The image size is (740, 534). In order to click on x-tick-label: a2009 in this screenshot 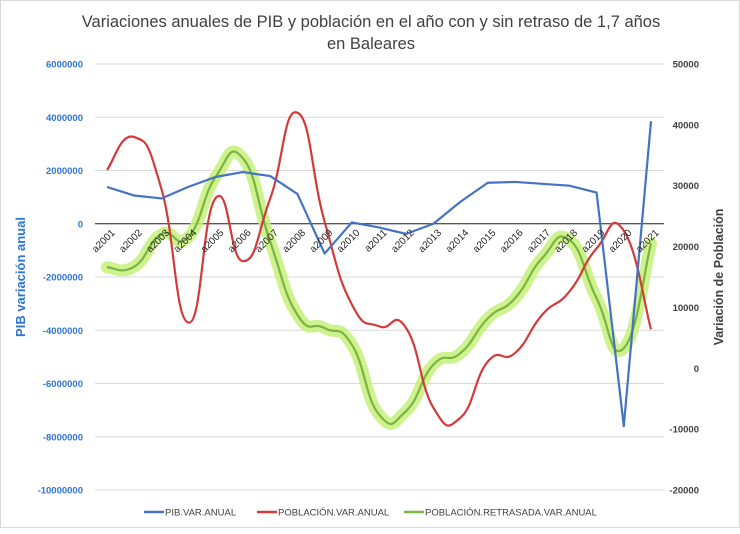, I will do `click(322, 241)`.